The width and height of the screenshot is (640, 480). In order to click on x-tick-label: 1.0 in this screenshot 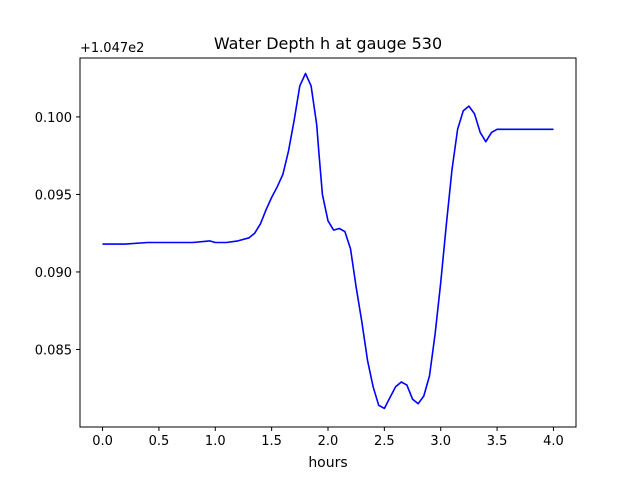, I will do `click(215, 441)`.